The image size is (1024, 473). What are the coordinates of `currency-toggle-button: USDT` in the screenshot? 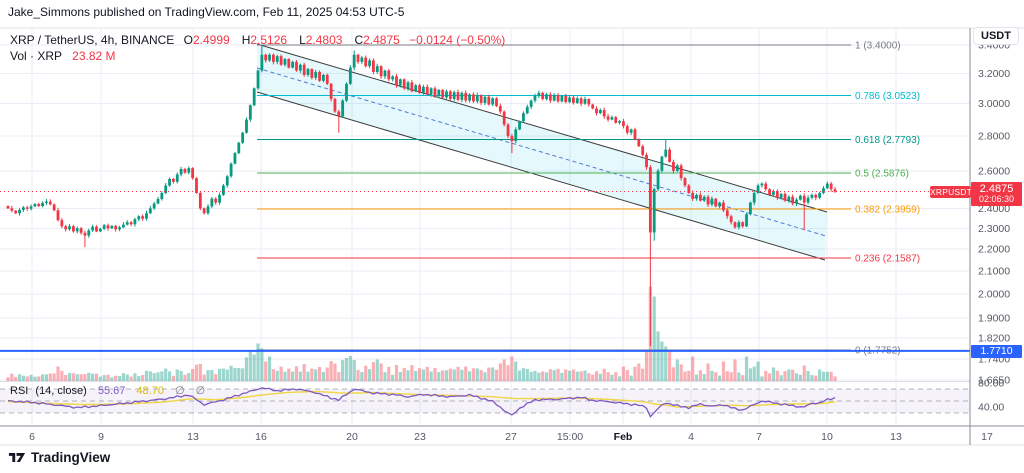 It's located at (996, 36).